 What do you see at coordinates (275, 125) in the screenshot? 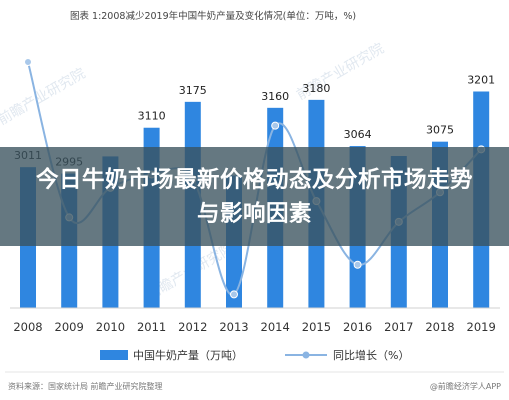
I see `line-point-2014` at bounding box center [275, 125].